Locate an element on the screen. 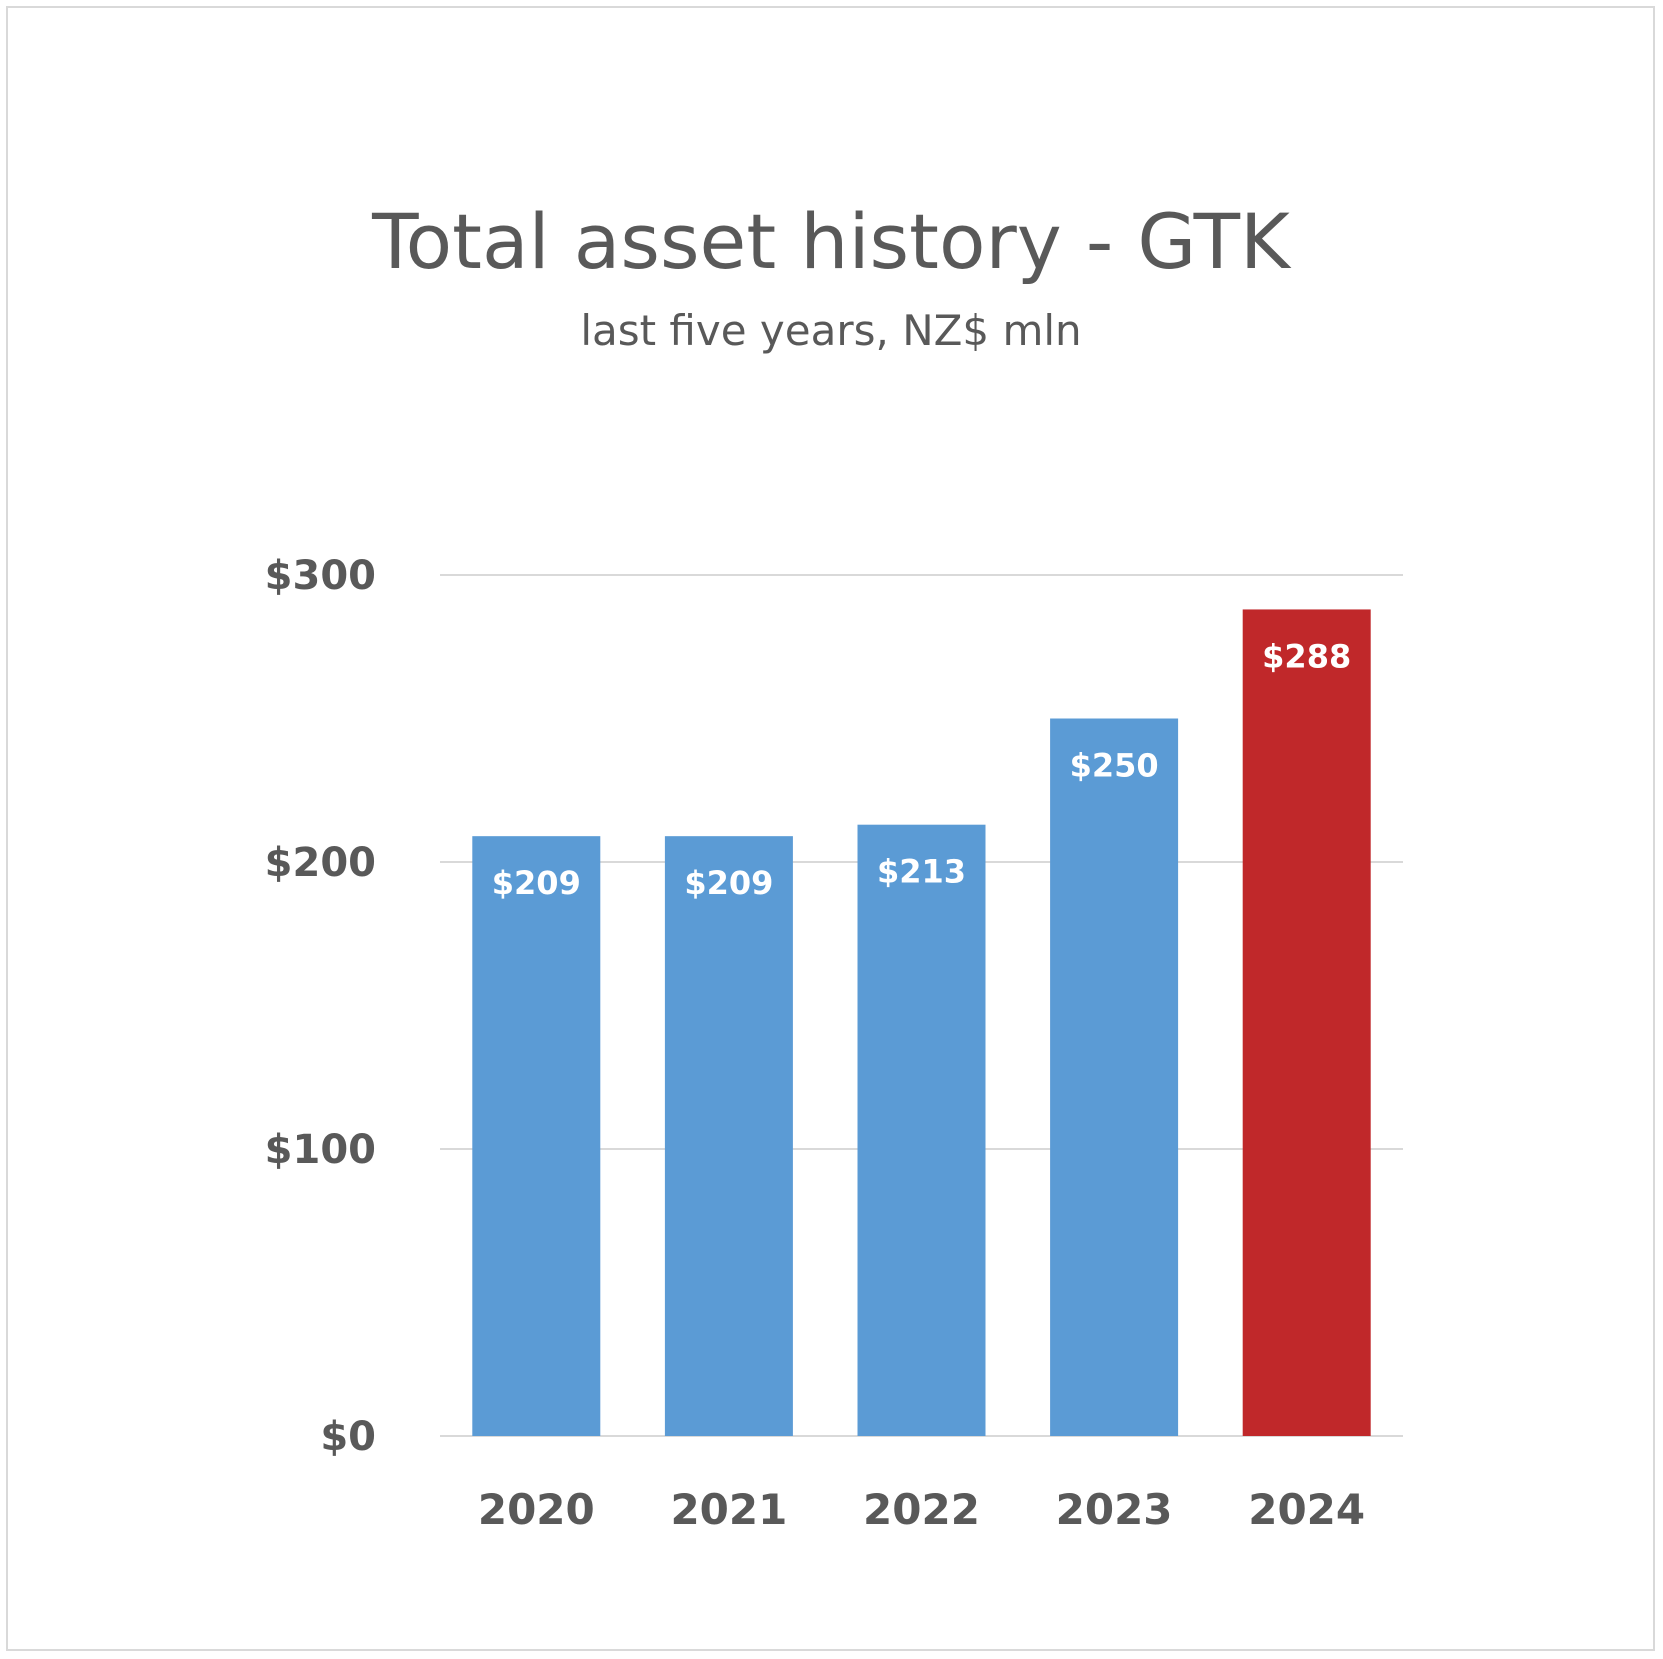 The width and height of the screenshot is (1663, 1659). x-tick-label: 2024 is located at coordinates (1306, 1509).